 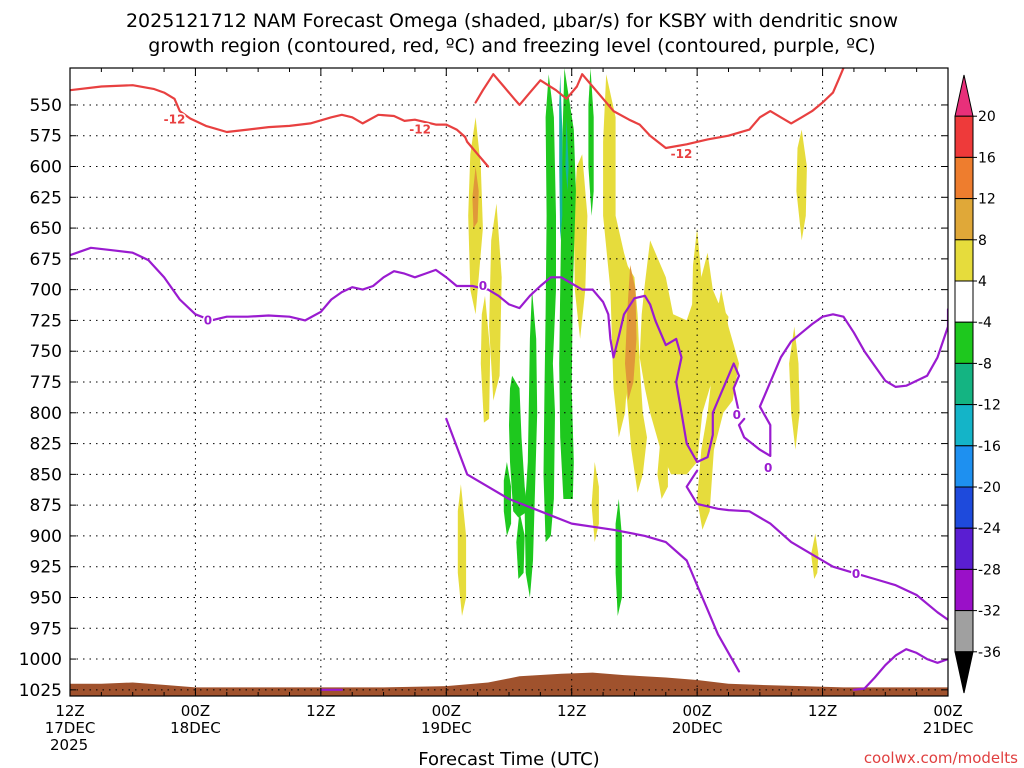 What do you see at coordinates (46, 137) in the screenshot?
I see `y-tick-label: 575` at bounding box center [46, 137].